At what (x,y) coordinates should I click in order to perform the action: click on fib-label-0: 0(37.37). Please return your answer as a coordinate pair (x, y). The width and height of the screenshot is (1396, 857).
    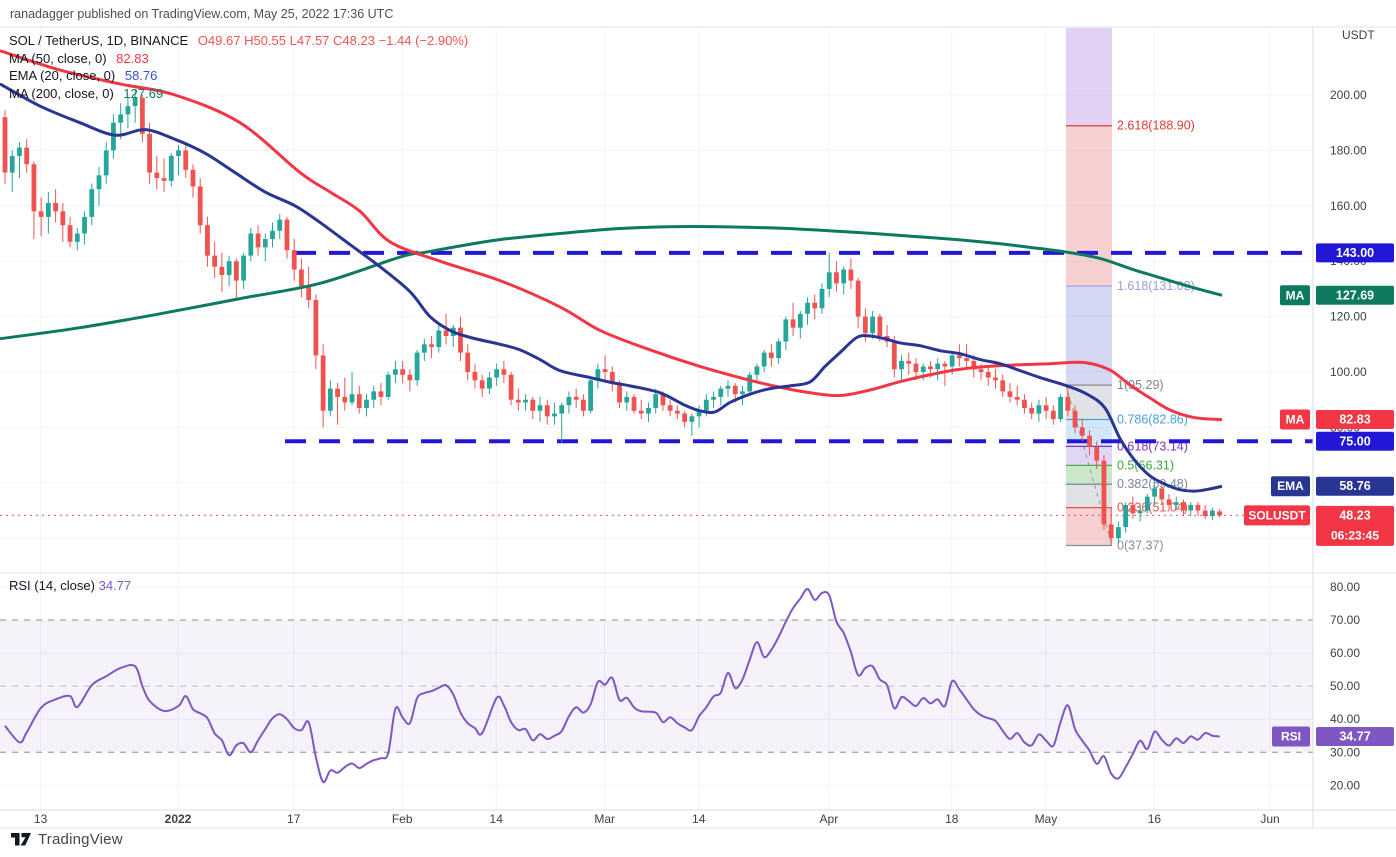
    Looking at the image, I should click on (1140, 545).